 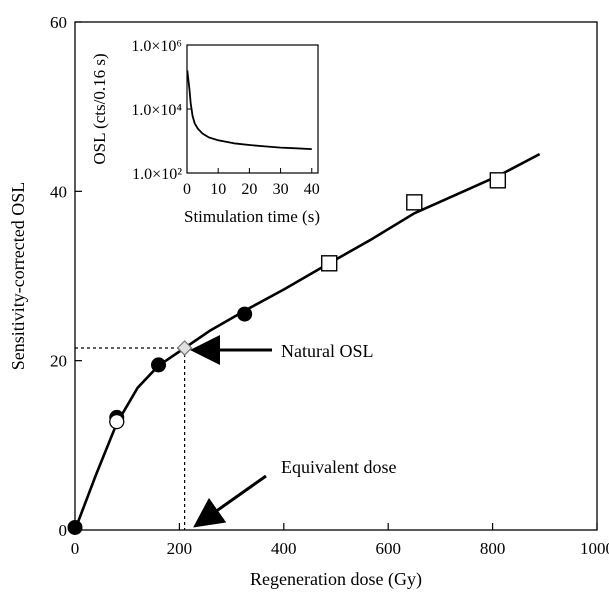 What do you see at coordinates (230, 501) in the screenshot?
I see `equivalent-dose-arrow` at bounding box center [230, 501].